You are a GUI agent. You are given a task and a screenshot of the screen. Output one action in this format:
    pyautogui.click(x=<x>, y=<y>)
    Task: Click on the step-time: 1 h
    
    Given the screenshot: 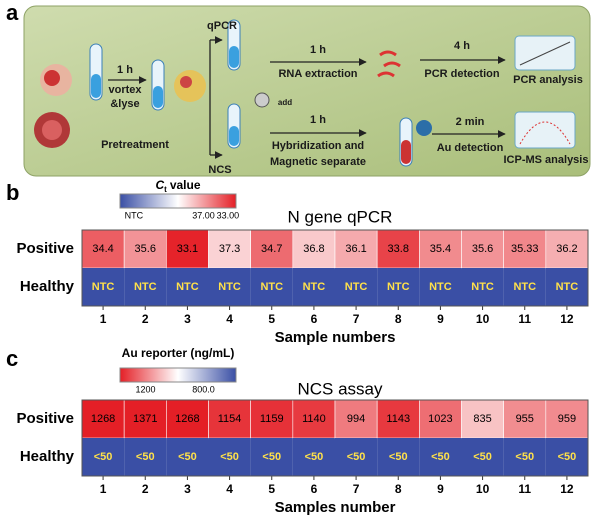 What is the action you would take?
    pyautogui.click(x=318, y=120)
    